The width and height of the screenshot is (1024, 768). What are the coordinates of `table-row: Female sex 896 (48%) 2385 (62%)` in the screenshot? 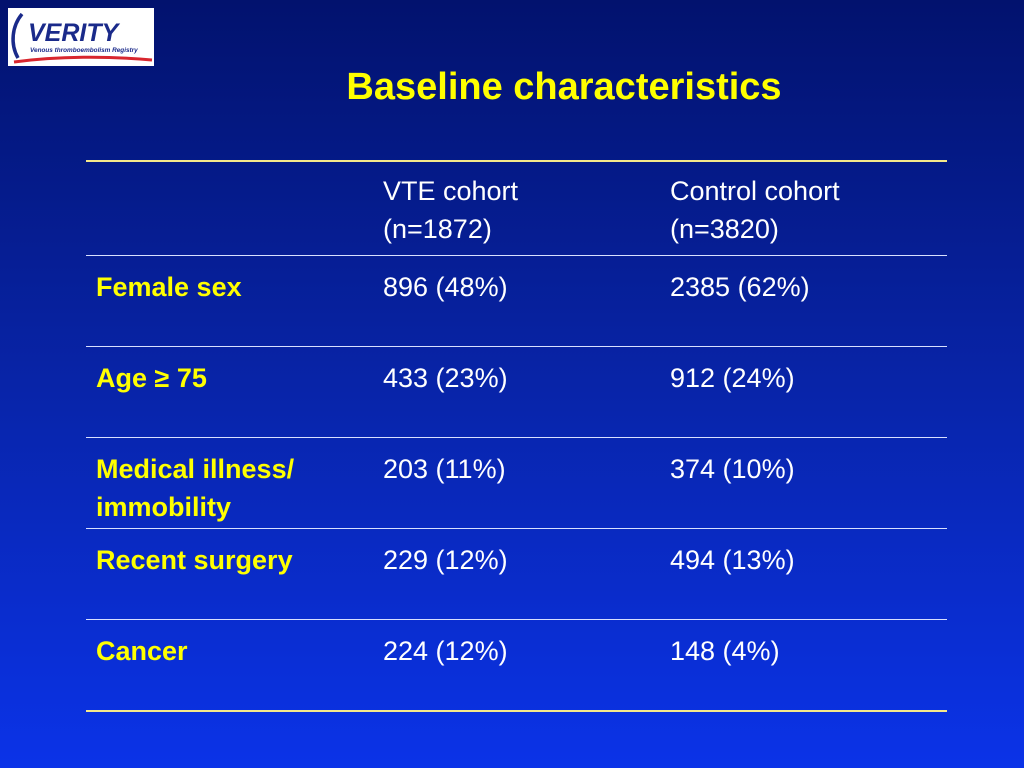 It's located at (516, 300).